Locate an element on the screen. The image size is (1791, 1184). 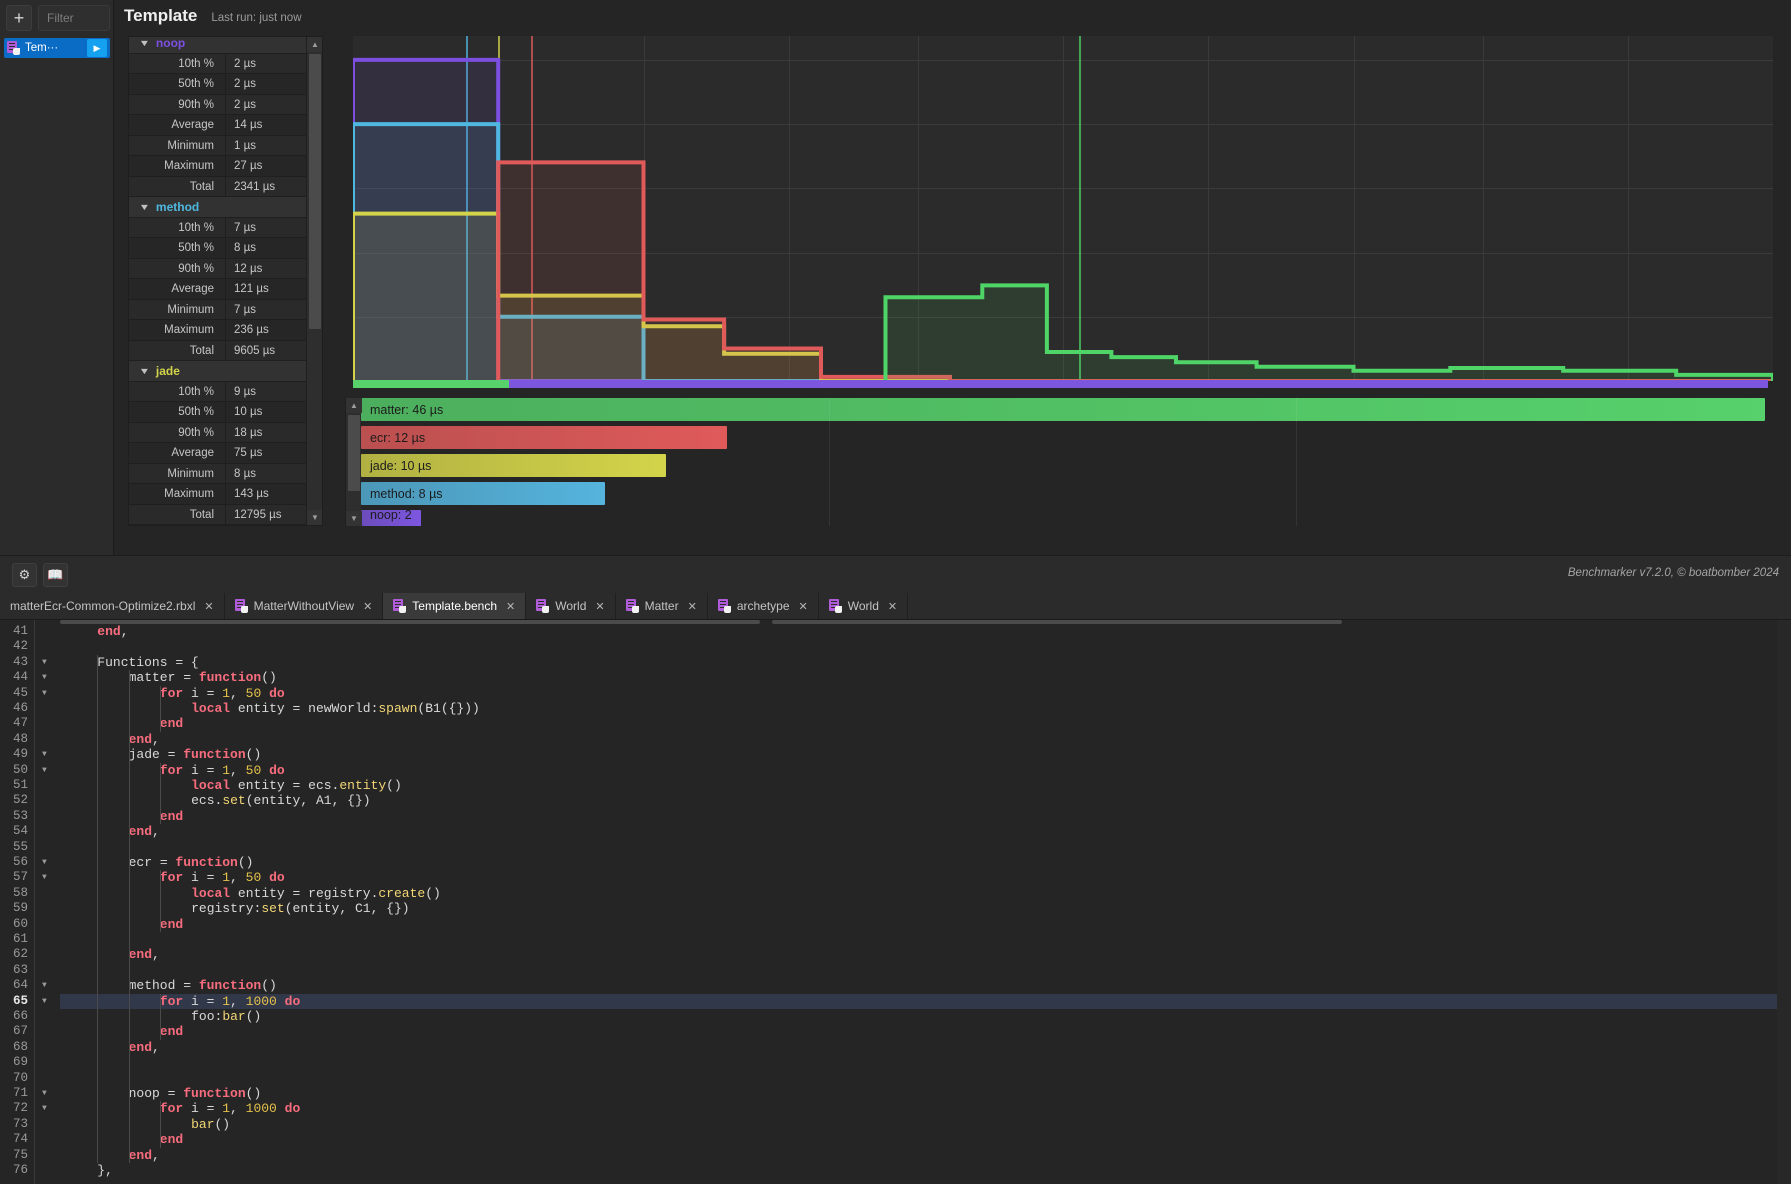
line-number: 69 is located at coordinates (20, 1062).